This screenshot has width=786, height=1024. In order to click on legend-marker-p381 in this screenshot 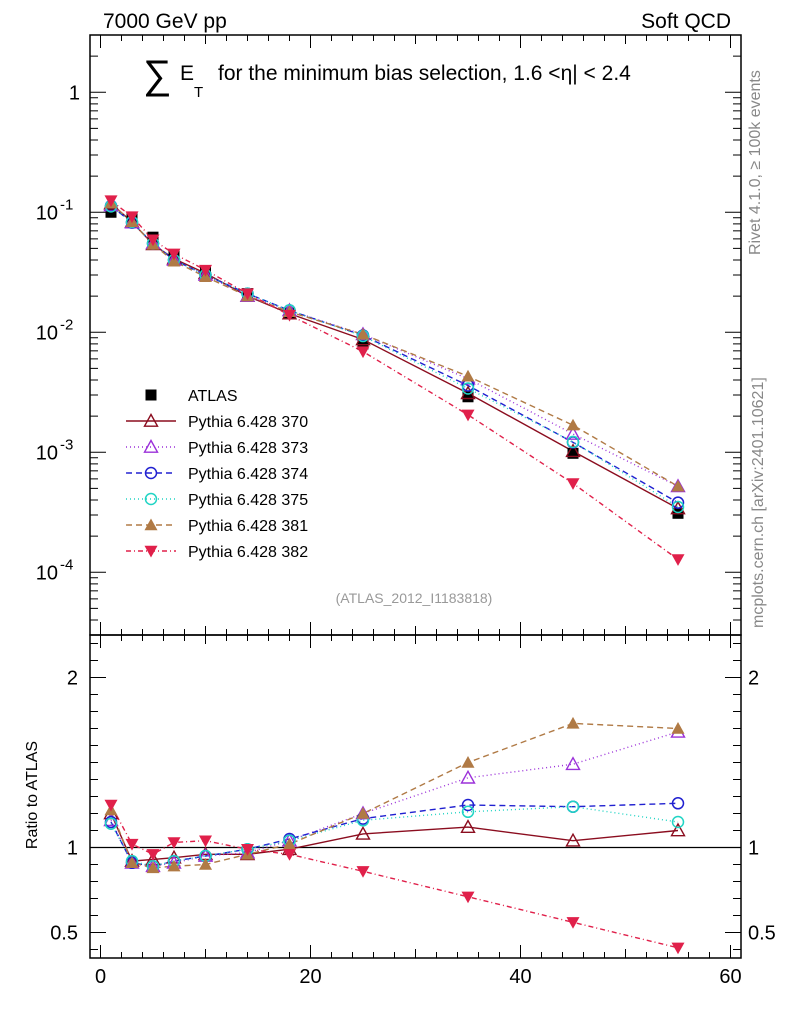, I will do `click(151, 524)`.